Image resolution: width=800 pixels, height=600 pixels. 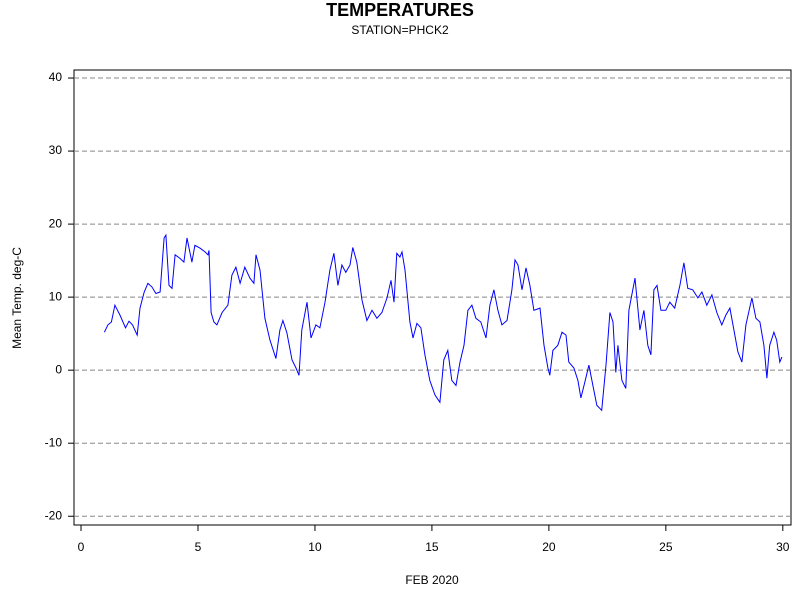 I want to click on x-tick-label: 15, so click(x=432, y=547).